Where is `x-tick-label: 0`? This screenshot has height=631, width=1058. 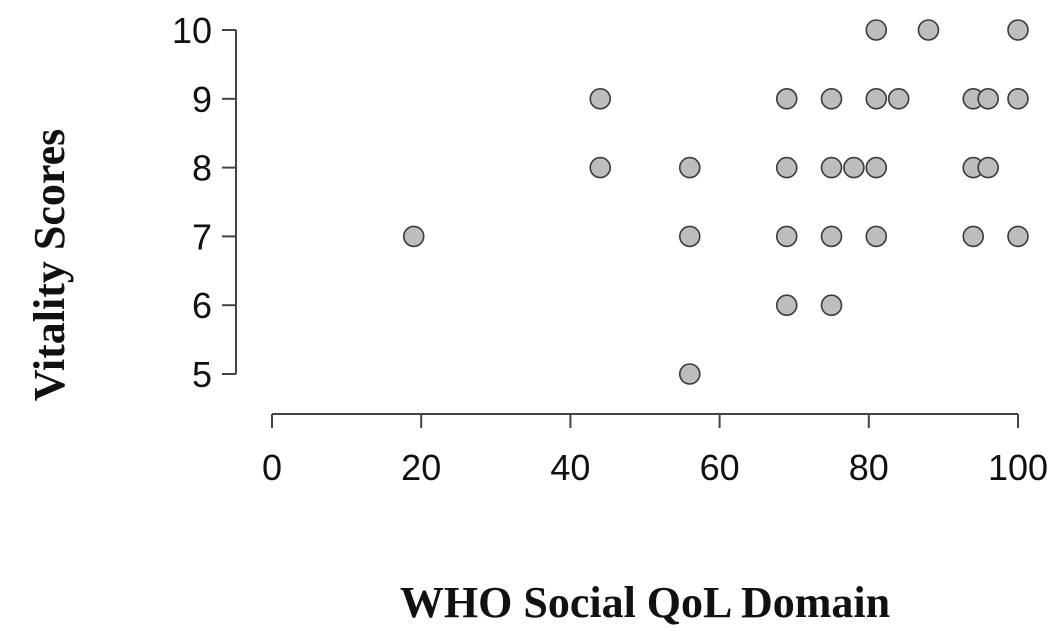 x-tick-label: 0 is located at coordinates (272, 467).